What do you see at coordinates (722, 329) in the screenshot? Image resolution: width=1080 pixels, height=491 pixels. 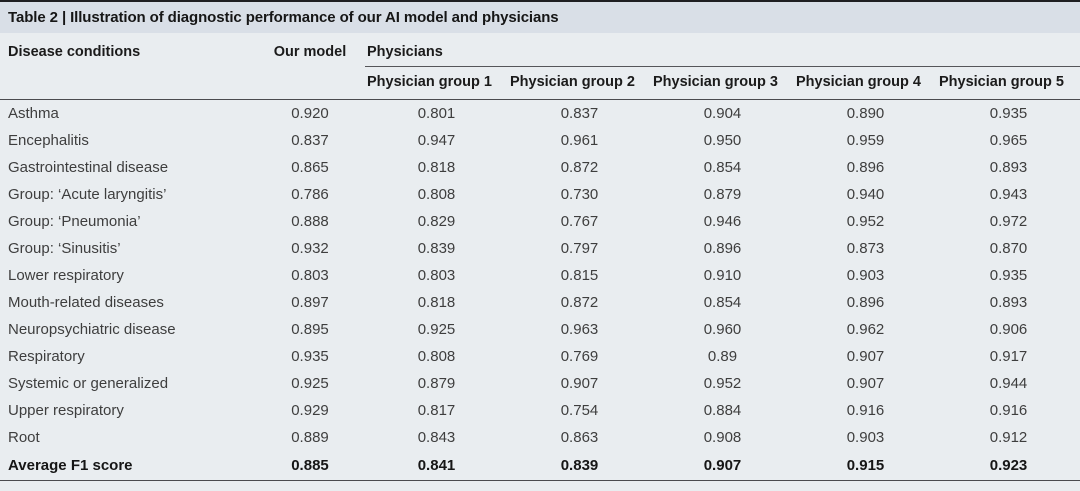 I see `value-cell: 0.960` at bounding box center [722, 329].